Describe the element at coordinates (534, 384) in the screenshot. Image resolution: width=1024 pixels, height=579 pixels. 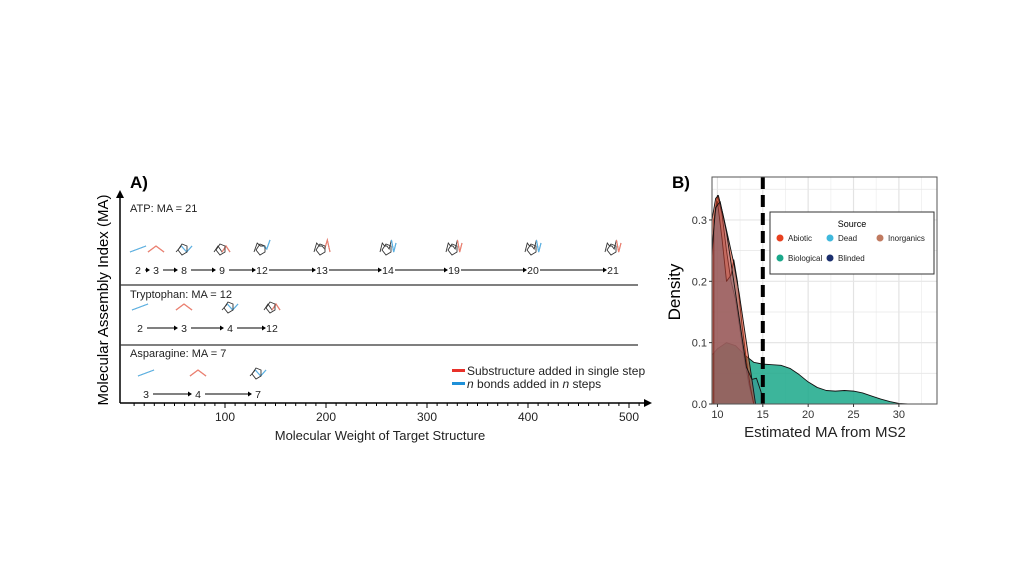
I see `legend-n-steps: n bonds added in n steps` at that location.